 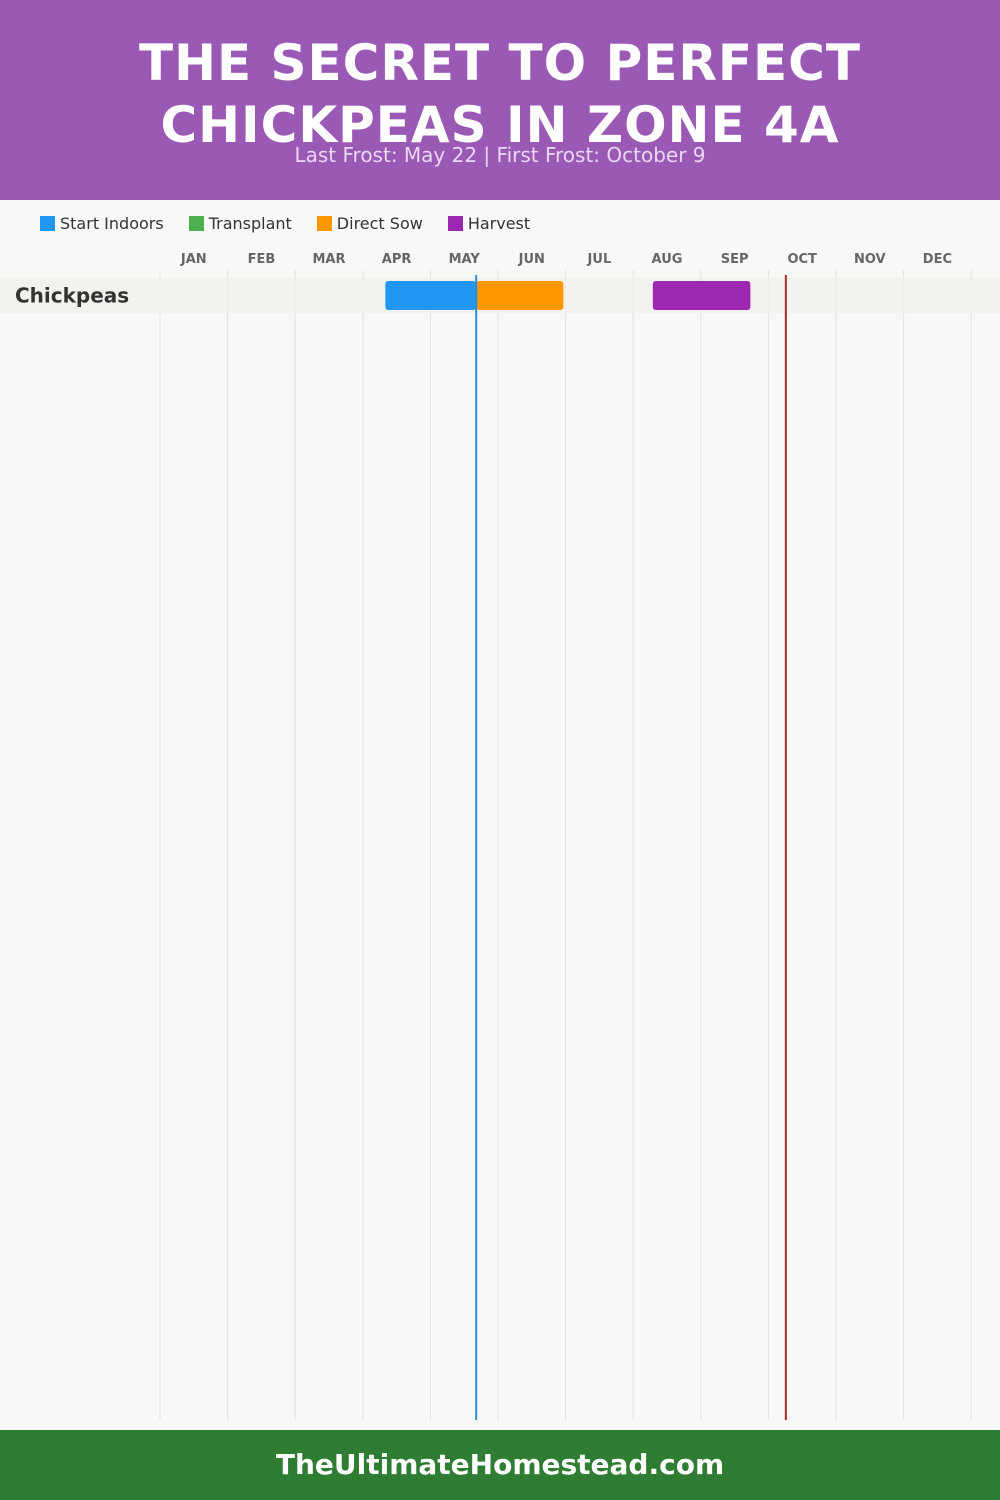 What do you see at coordinates (431, 295) in the screenshot?
I see `bar-start-indoors` at bounding box center [431, 295].